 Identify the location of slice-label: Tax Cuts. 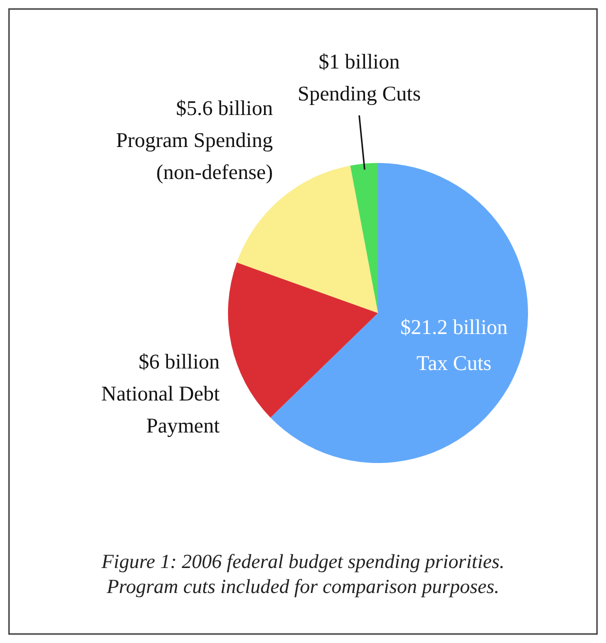
(454, 363).